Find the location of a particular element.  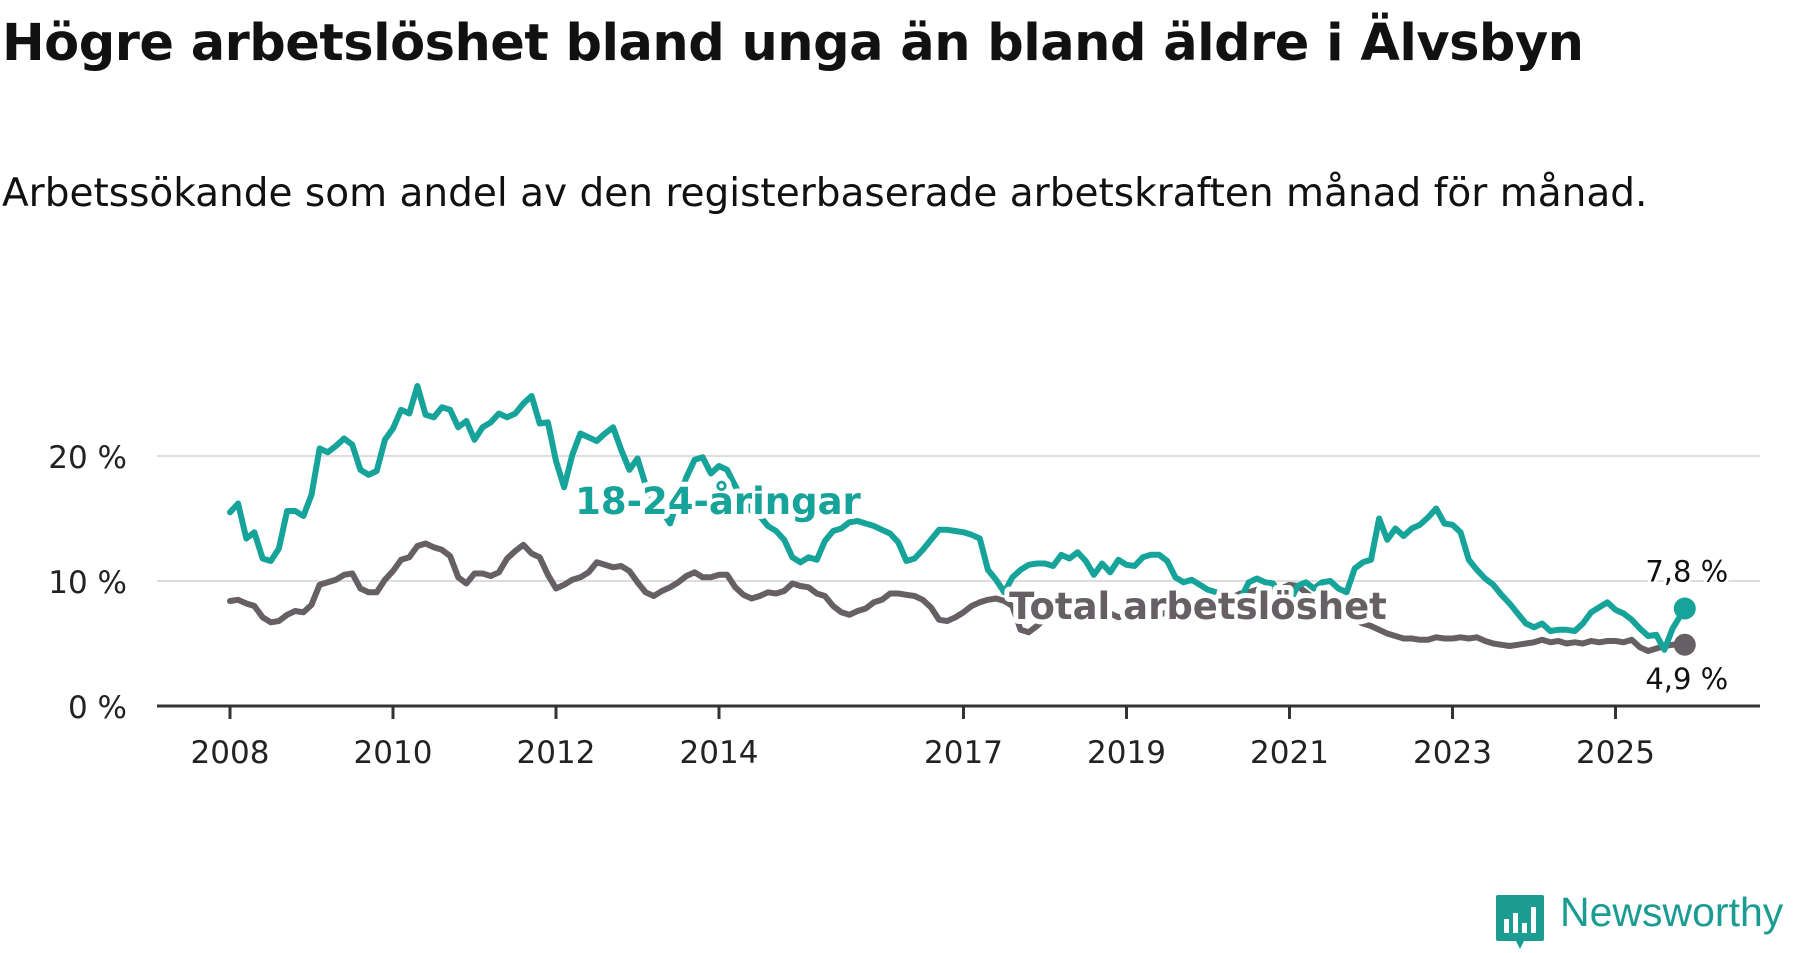

y-tick-label: 10 % is located at coordinates (87, 583).